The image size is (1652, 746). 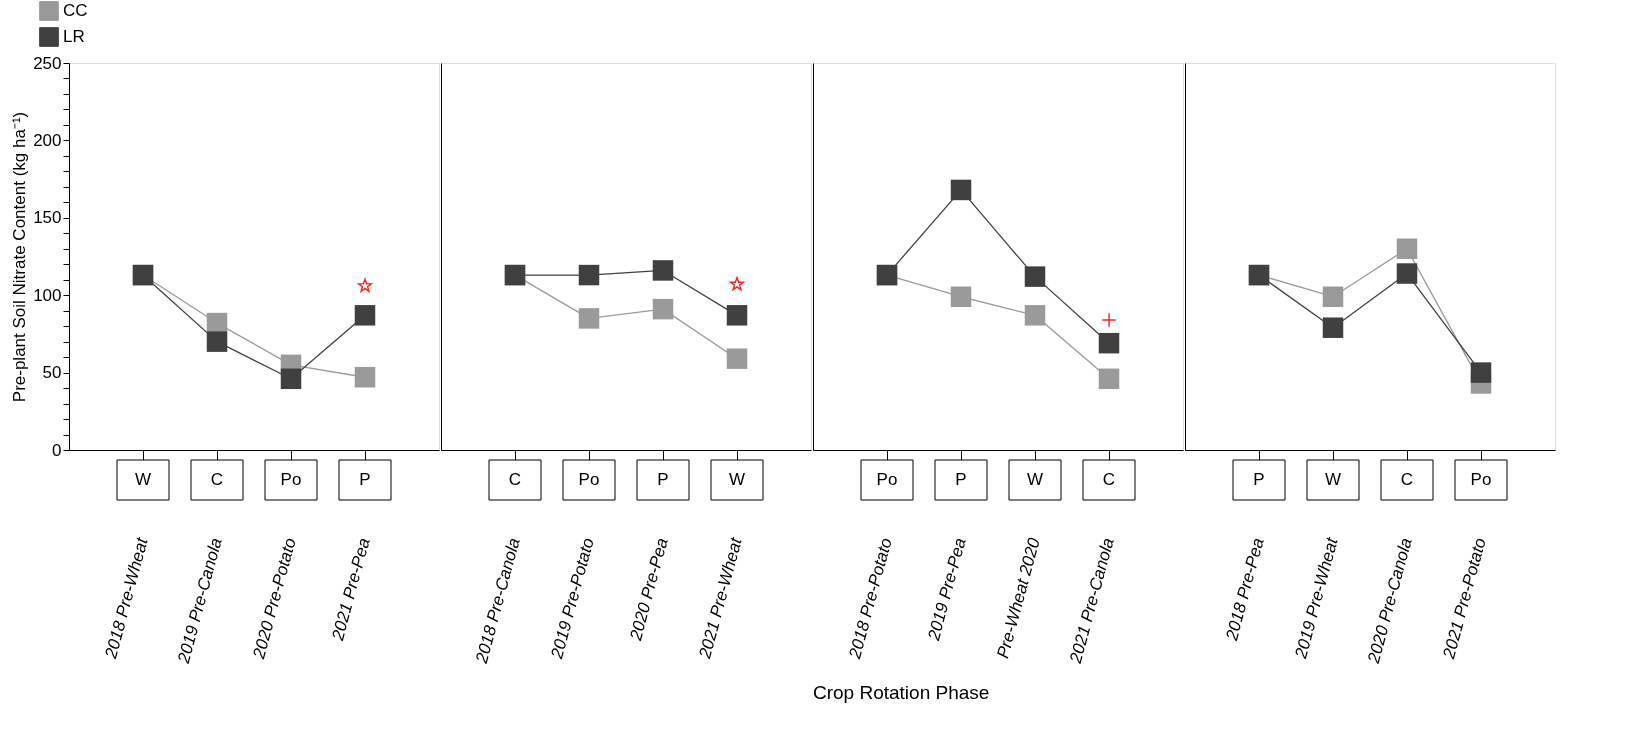 What do you see at coordinates (350, 589) in the screenshot?
I see `x-tick-label: 2021 Pre-Pea` at bounding box center [350, 589].